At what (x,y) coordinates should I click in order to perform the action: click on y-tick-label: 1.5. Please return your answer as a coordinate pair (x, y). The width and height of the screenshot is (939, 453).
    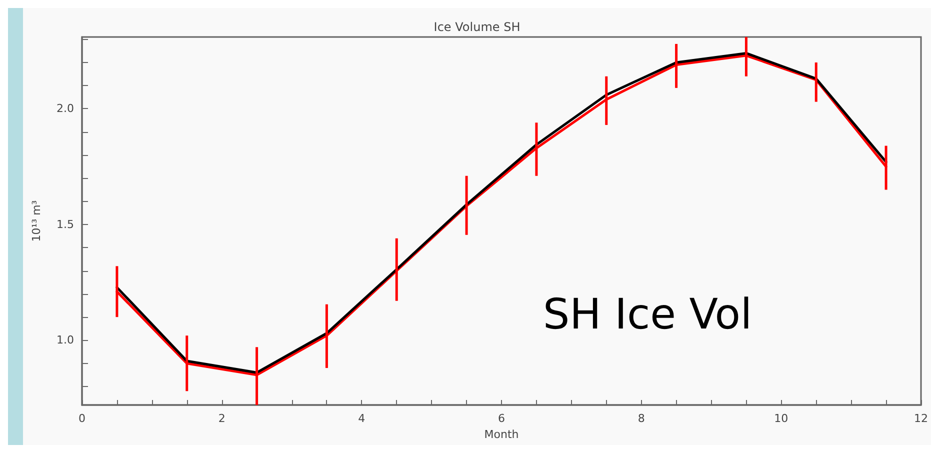
    Looking at the image, I should click on (65, 224).